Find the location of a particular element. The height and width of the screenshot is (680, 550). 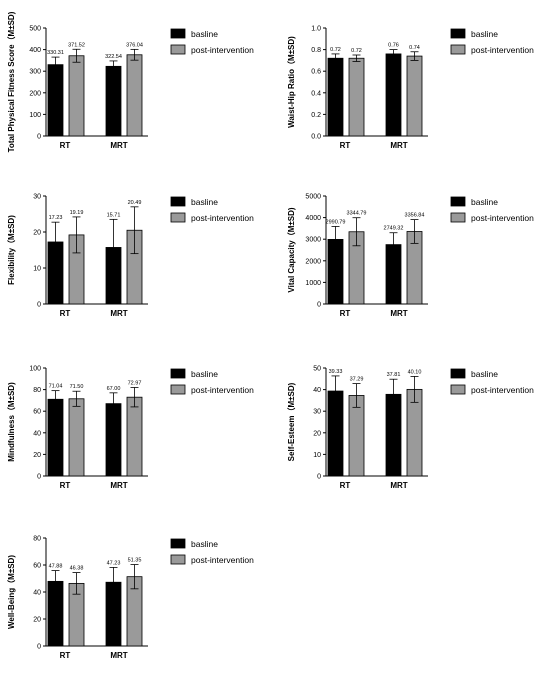

bar-baseline-mrt is located at coordinates (393, 95).